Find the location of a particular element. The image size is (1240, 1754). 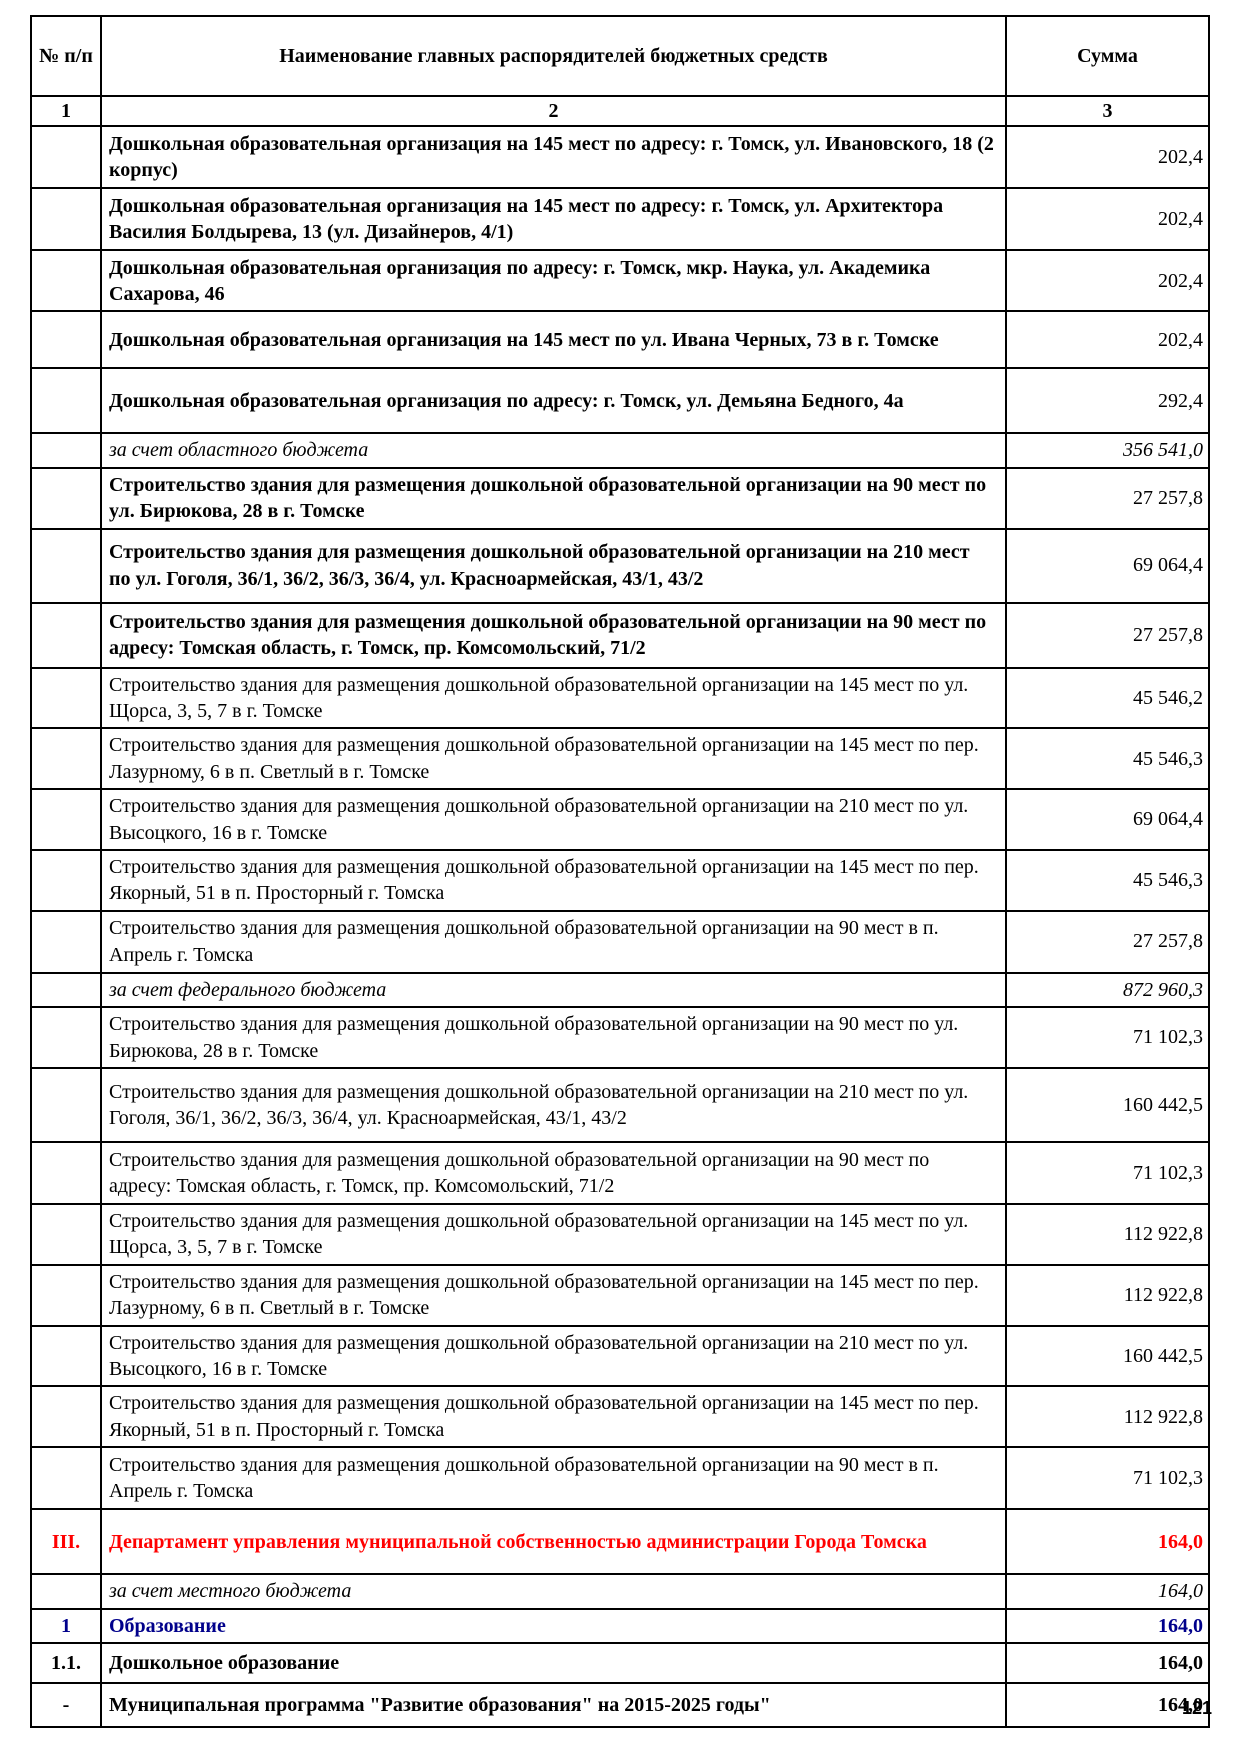

table-row: 1 Образование 164,0 is located at coordinates (620, 1625).